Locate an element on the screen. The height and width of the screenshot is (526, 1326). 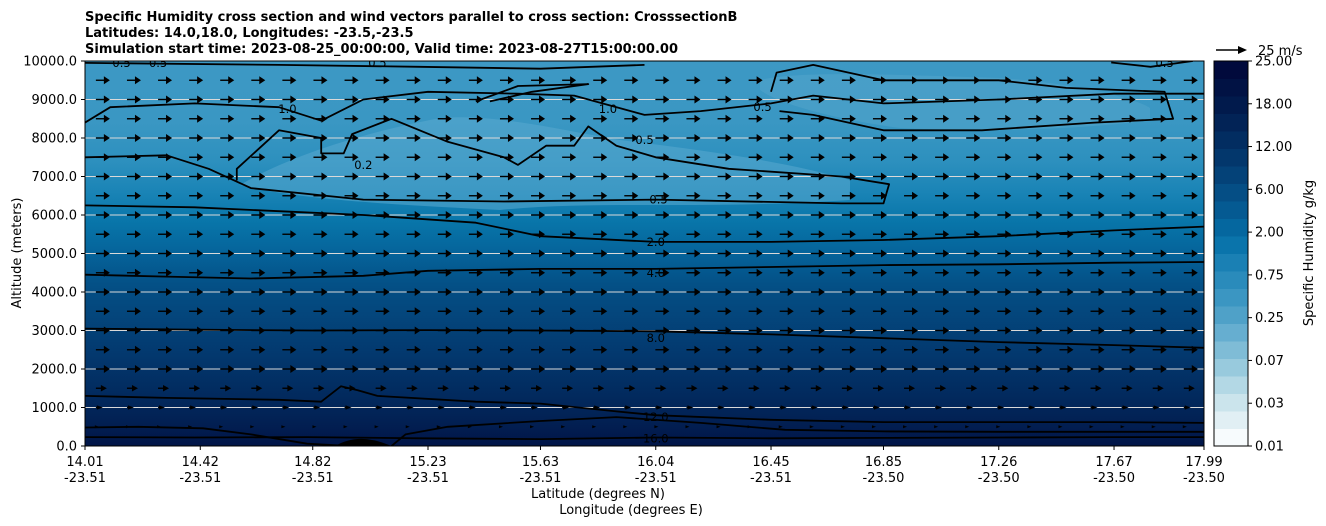
x-tick-label-lat: 14.82 is located at coordinates (312, 462).